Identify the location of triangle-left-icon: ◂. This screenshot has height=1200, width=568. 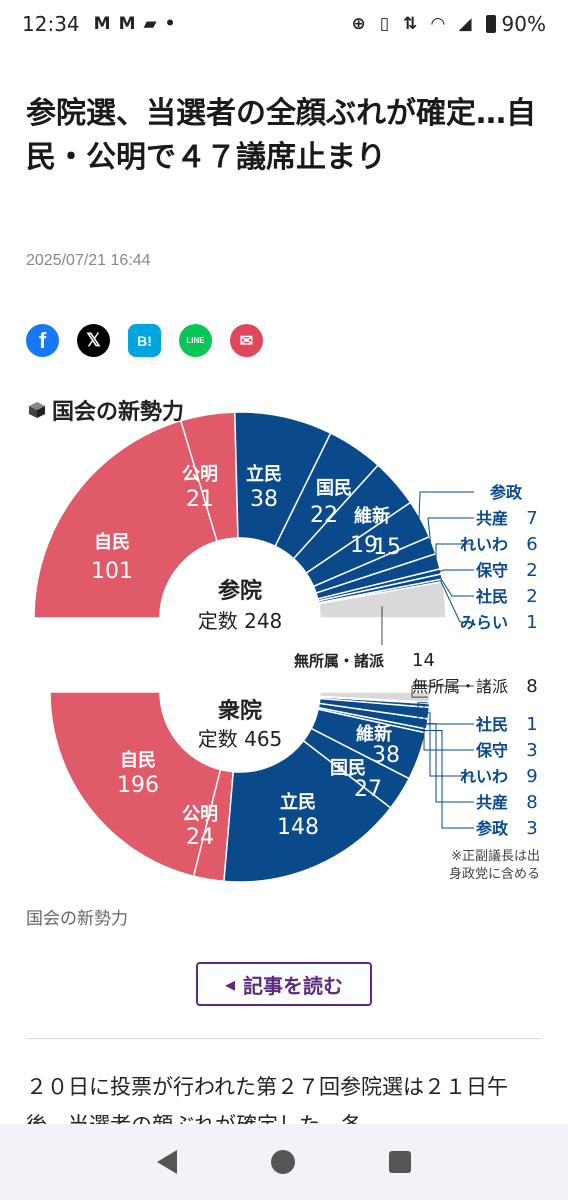
(230, 984).